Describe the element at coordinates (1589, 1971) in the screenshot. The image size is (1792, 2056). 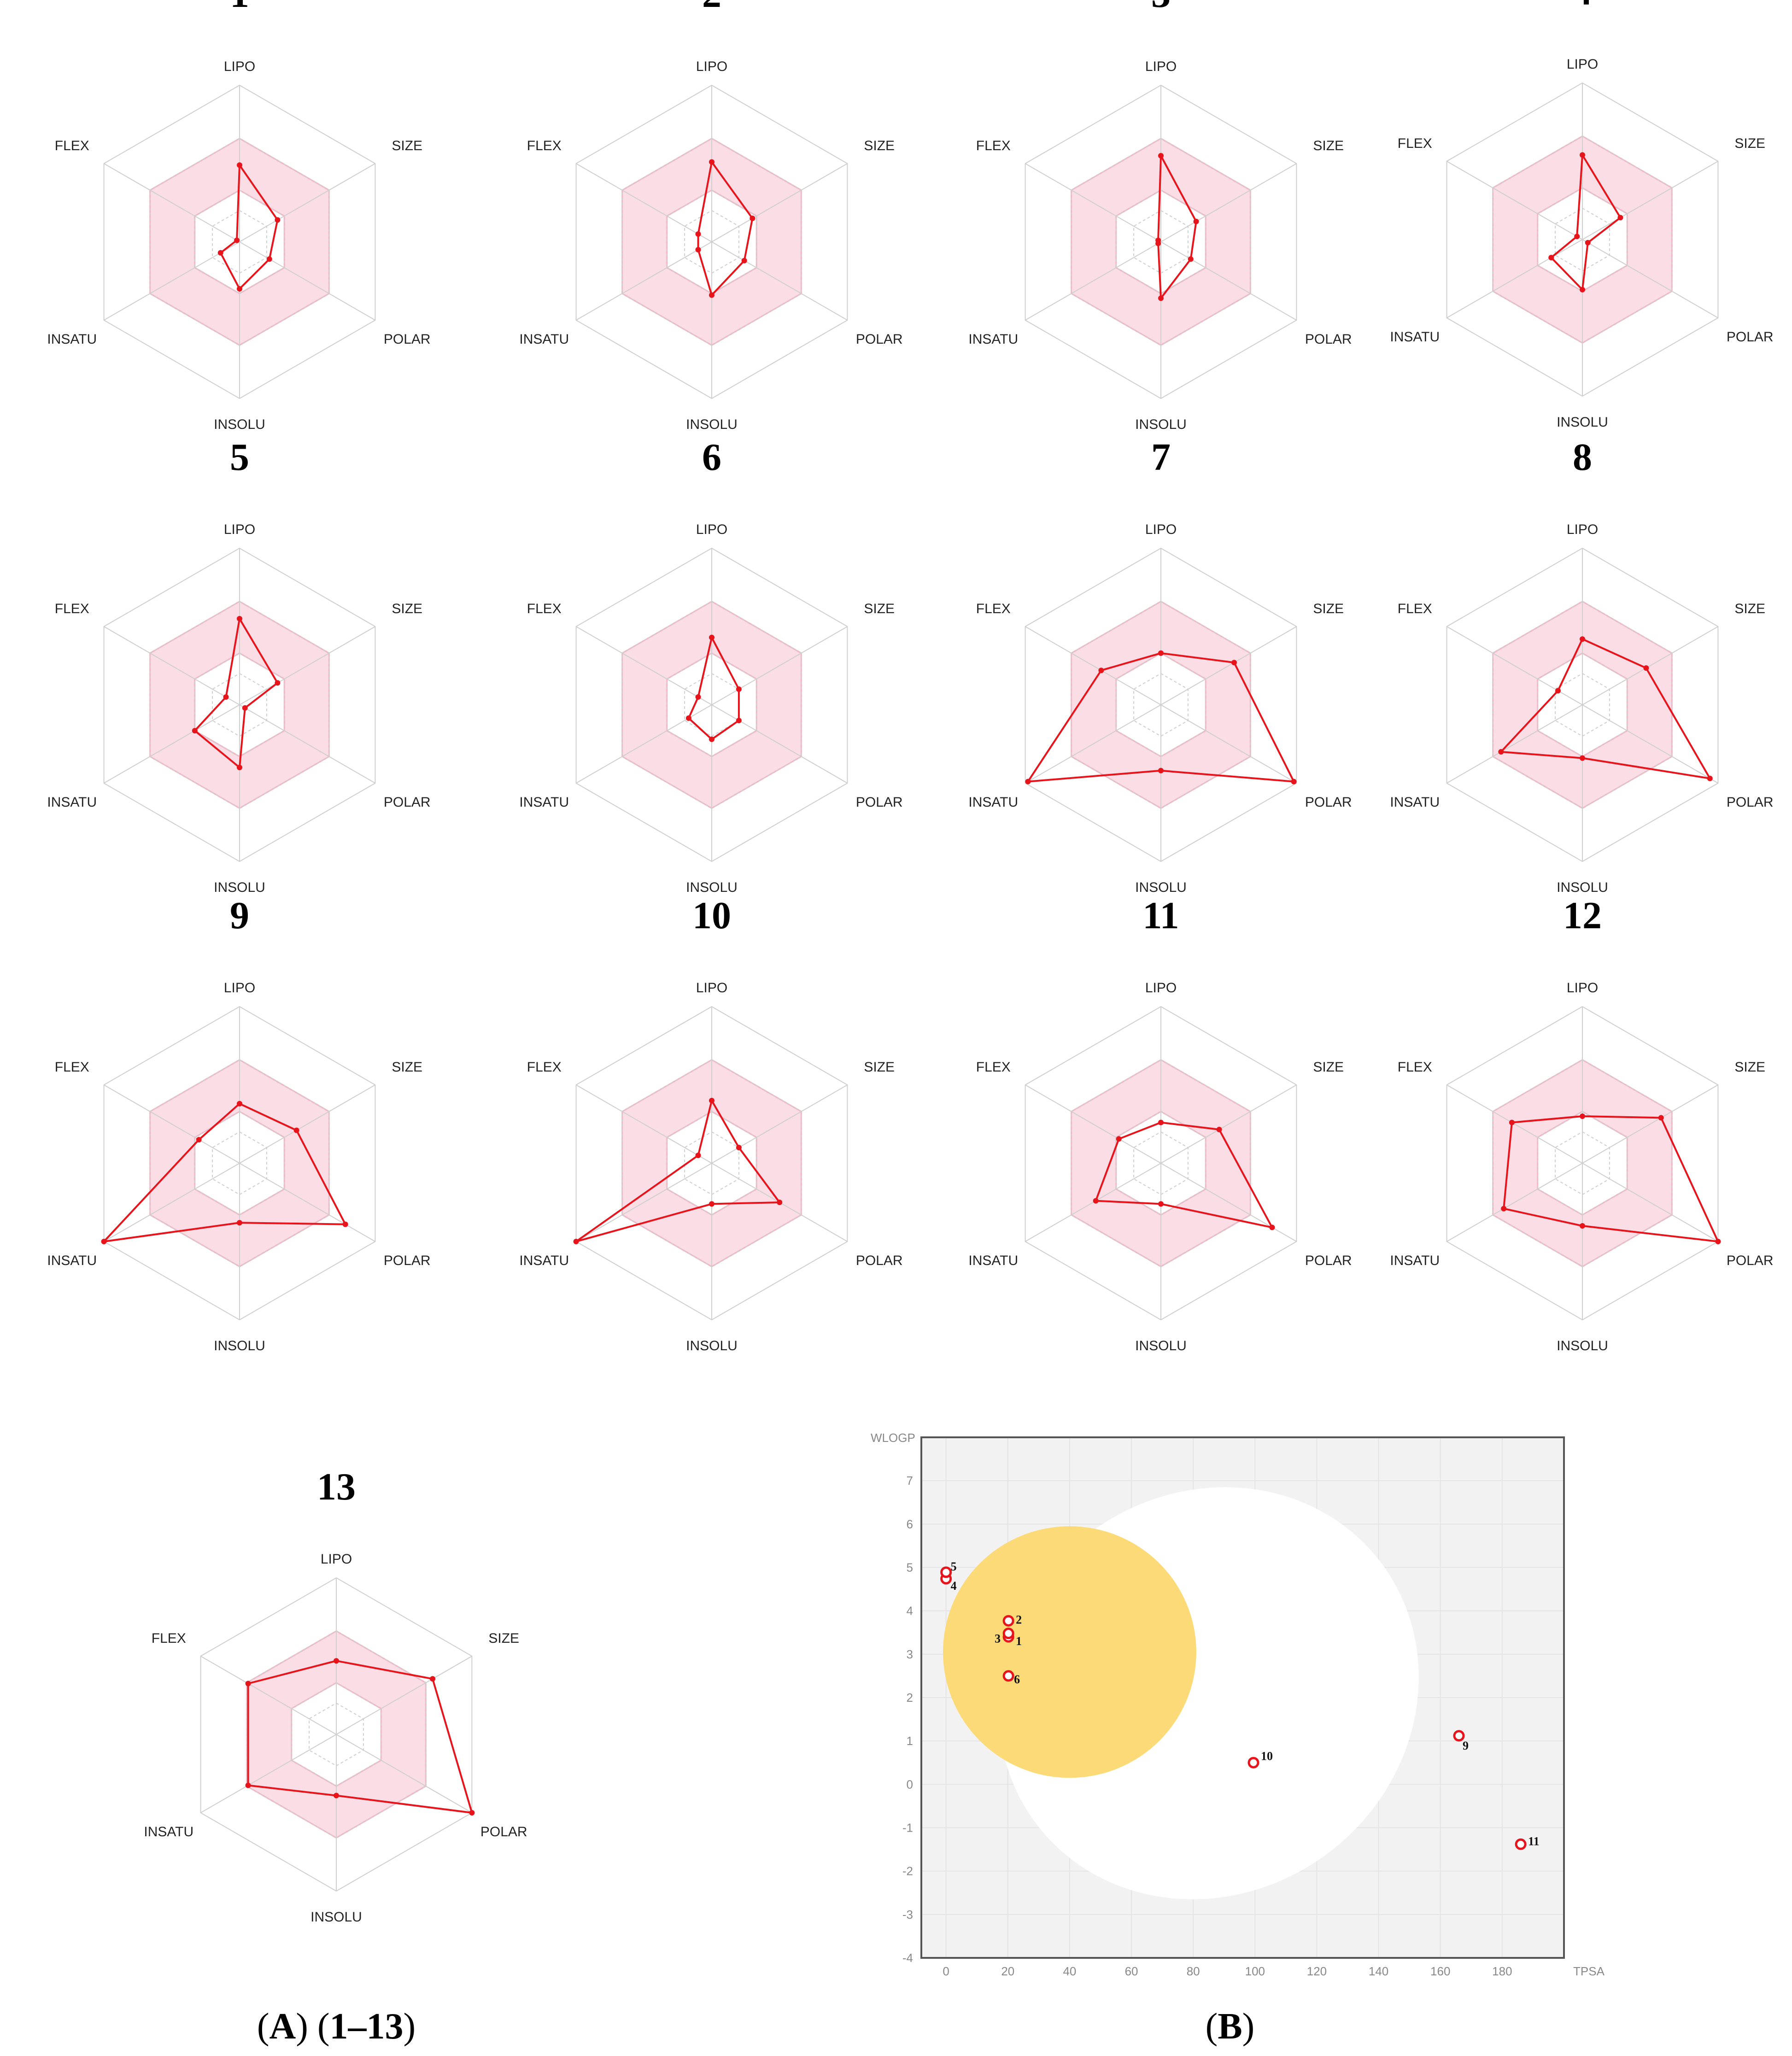
I see `x-axis-label: TPSA` at that location.